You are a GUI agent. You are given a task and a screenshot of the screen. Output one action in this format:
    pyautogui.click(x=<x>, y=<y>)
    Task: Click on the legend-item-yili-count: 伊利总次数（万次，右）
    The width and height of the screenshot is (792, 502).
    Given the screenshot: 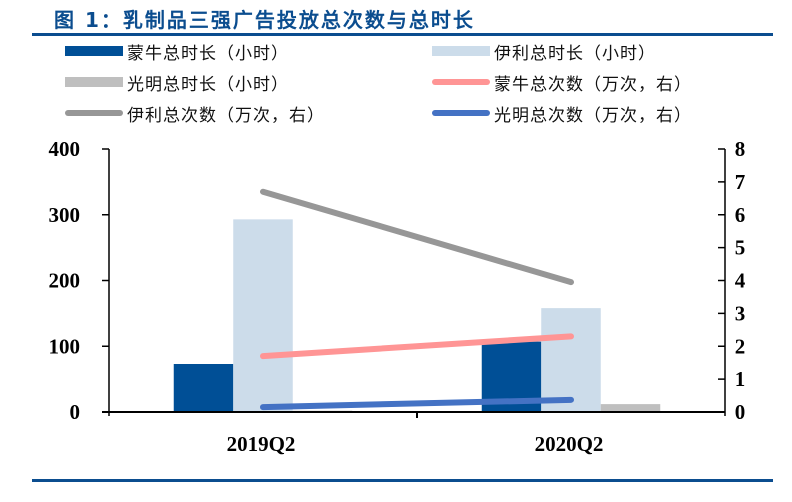 What is the action you would take?
    pyautogui.click(x=195, y=113)
    